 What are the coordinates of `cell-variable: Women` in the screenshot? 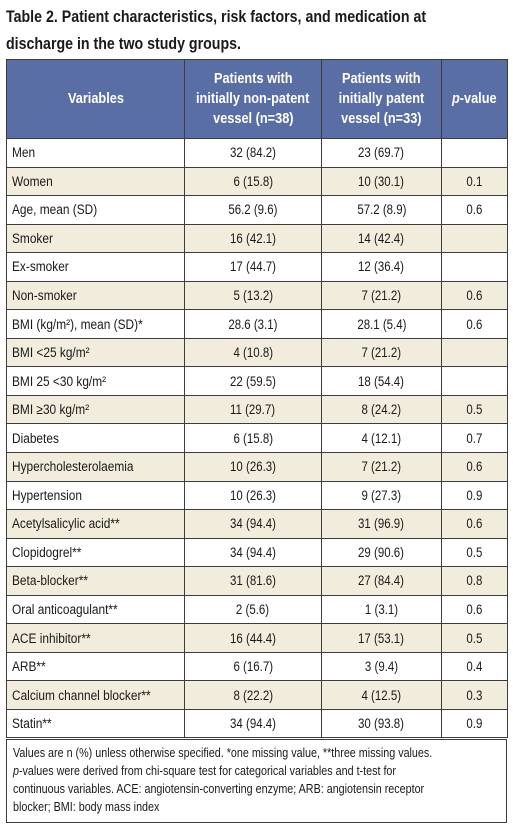 It's located at (95, 181).